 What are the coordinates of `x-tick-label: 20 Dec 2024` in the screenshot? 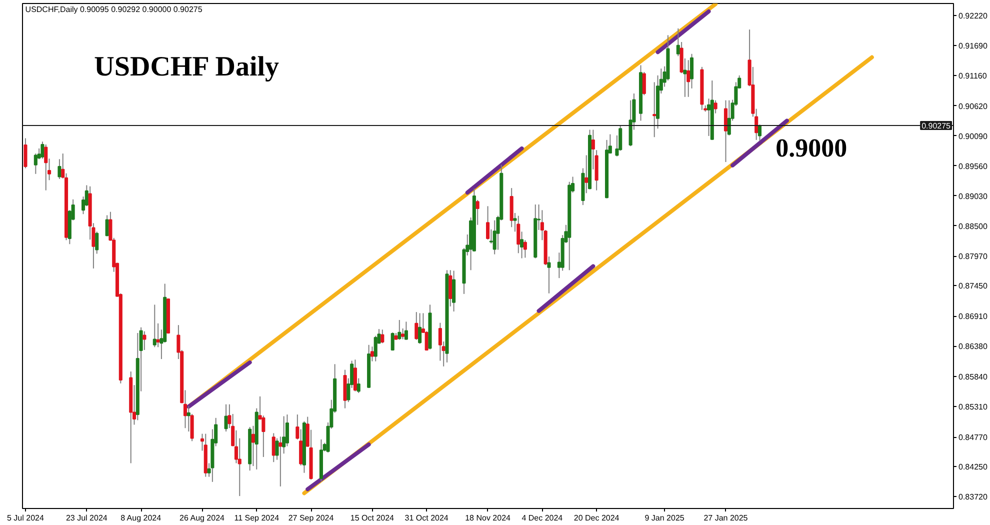 It's located at (597, 518).